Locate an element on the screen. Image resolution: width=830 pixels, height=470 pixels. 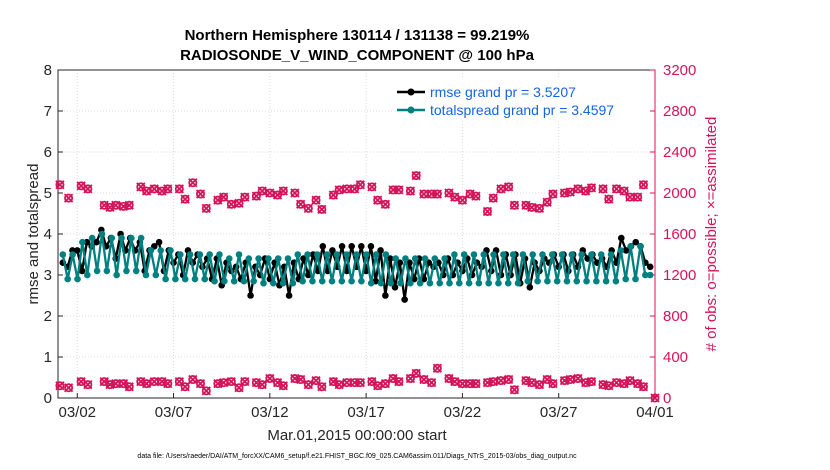
legend-spread-marker is located at coordinates (411, 110).